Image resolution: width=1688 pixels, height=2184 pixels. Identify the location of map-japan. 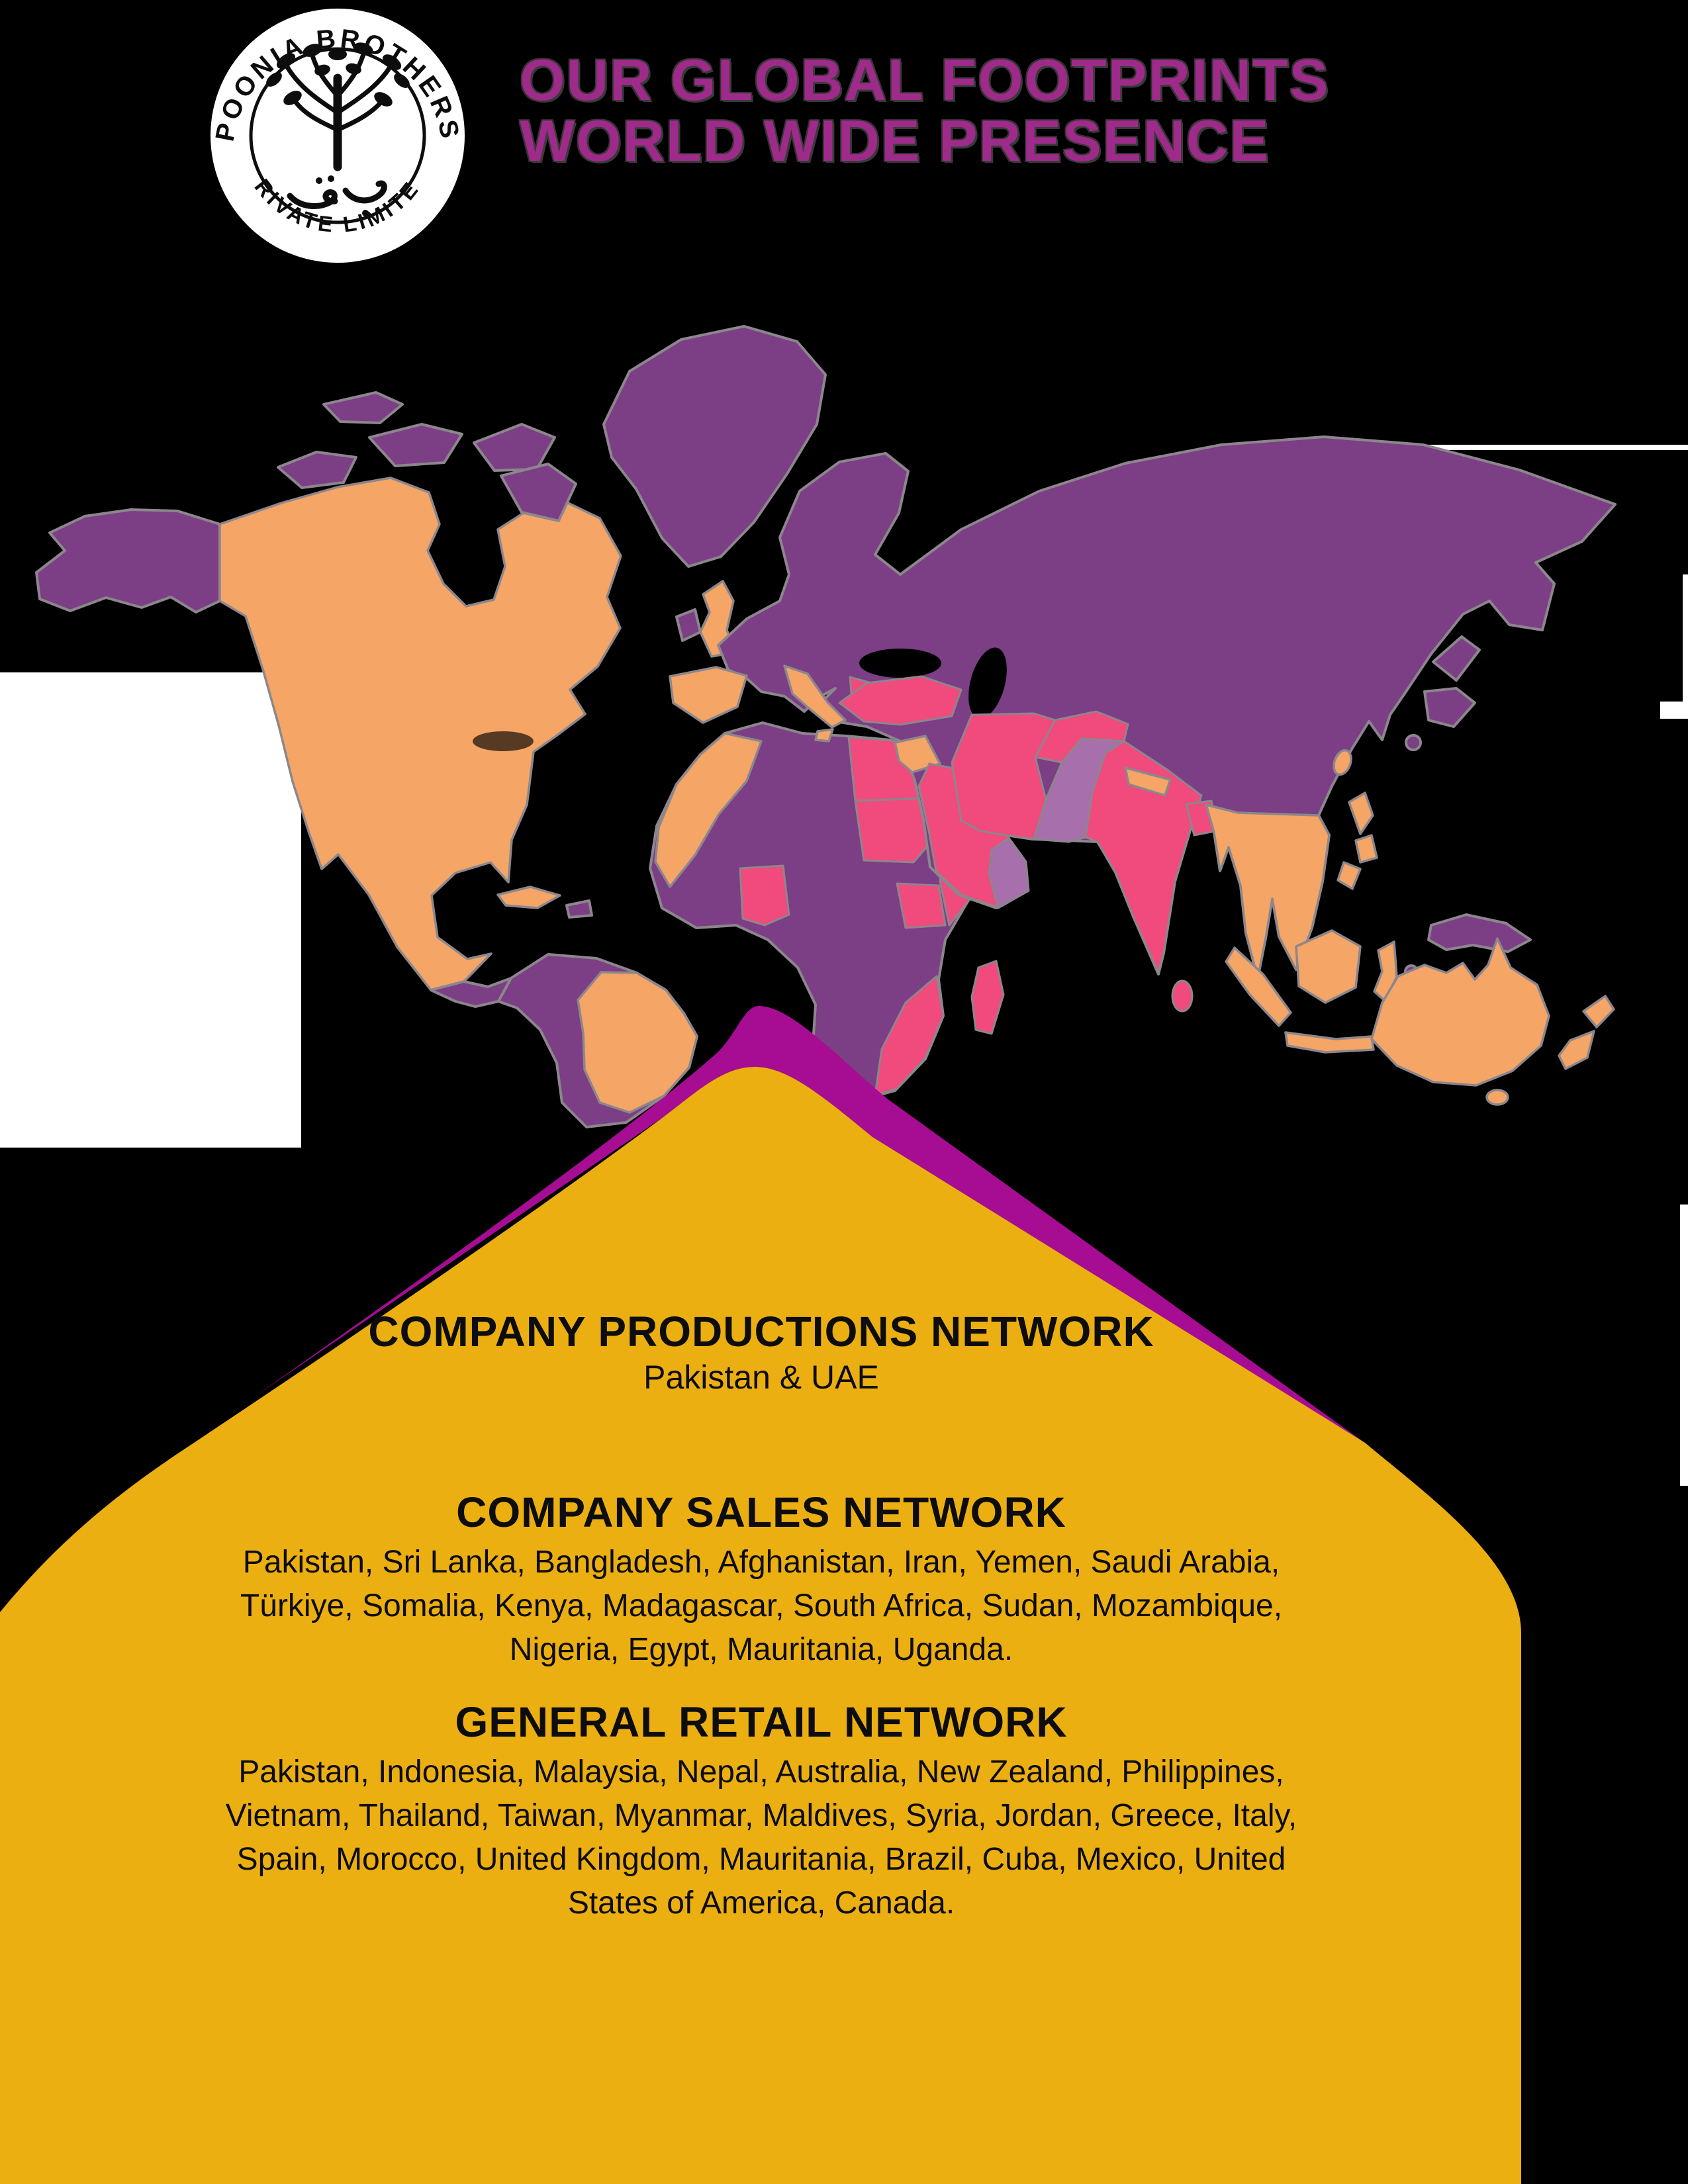
(1443, 693).